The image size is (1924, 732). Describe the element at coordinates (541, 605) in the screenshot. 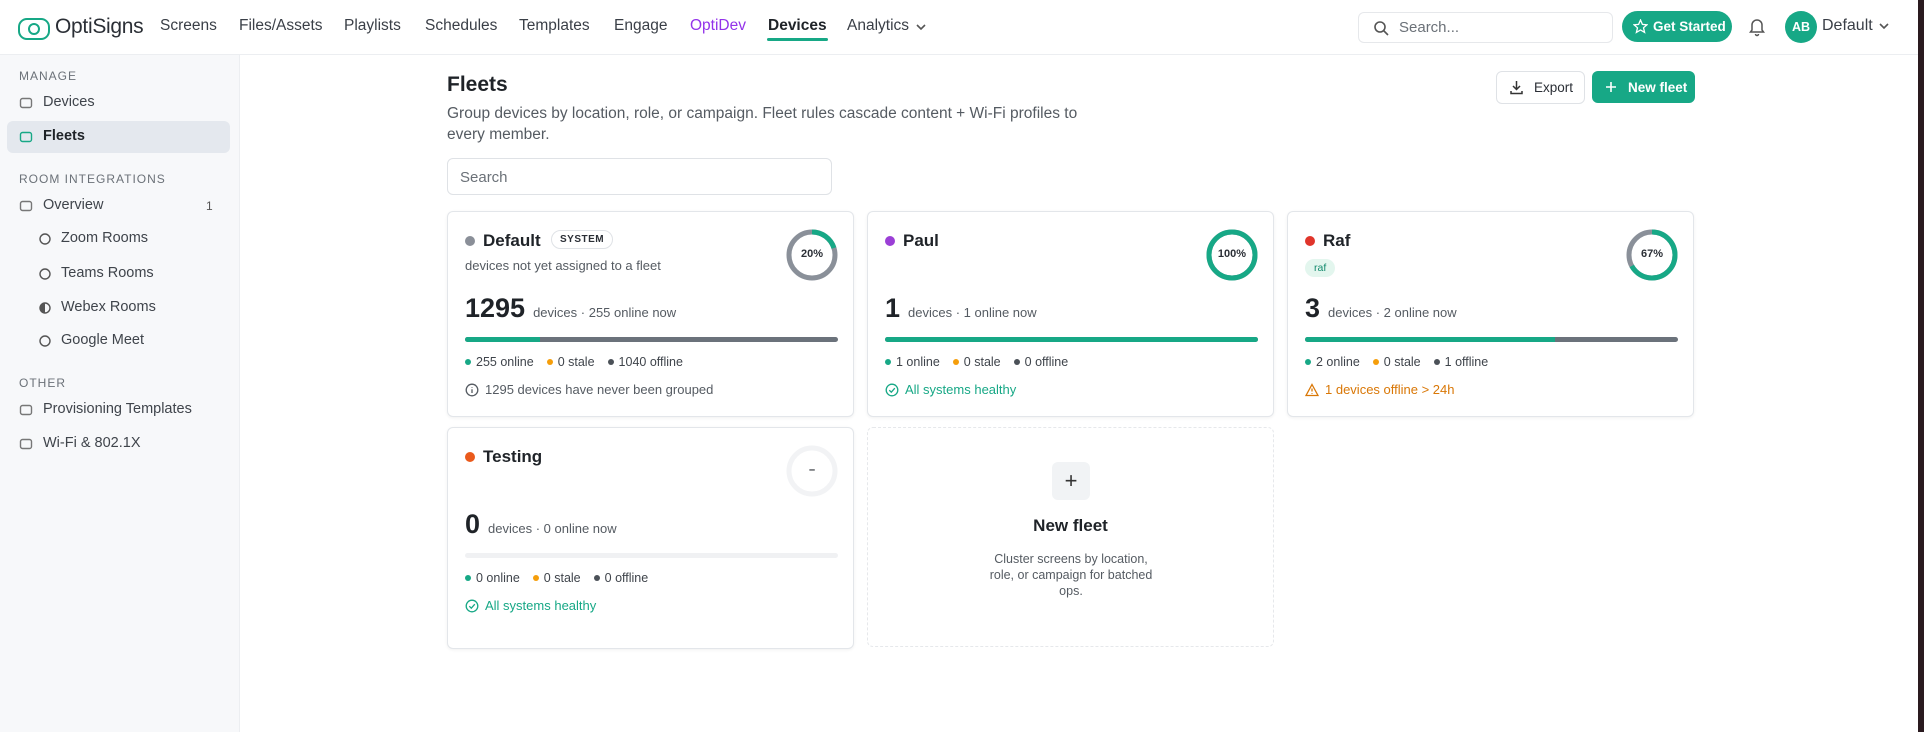

I see `fleet-note: All systems healthy` at that location.